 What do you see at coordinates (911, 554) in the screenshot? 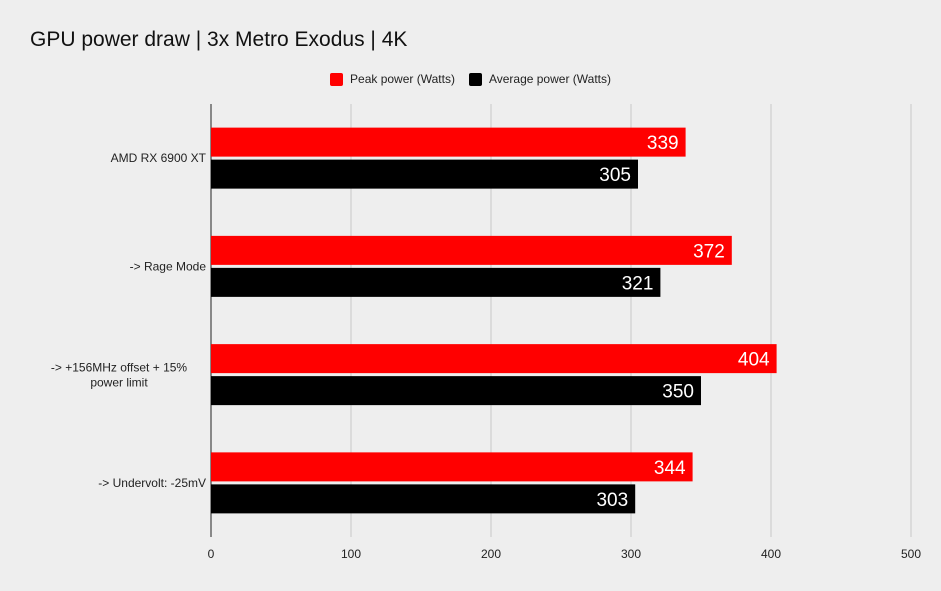
I see `x-tick-label-500: 500` at bounding box center [911, 554].